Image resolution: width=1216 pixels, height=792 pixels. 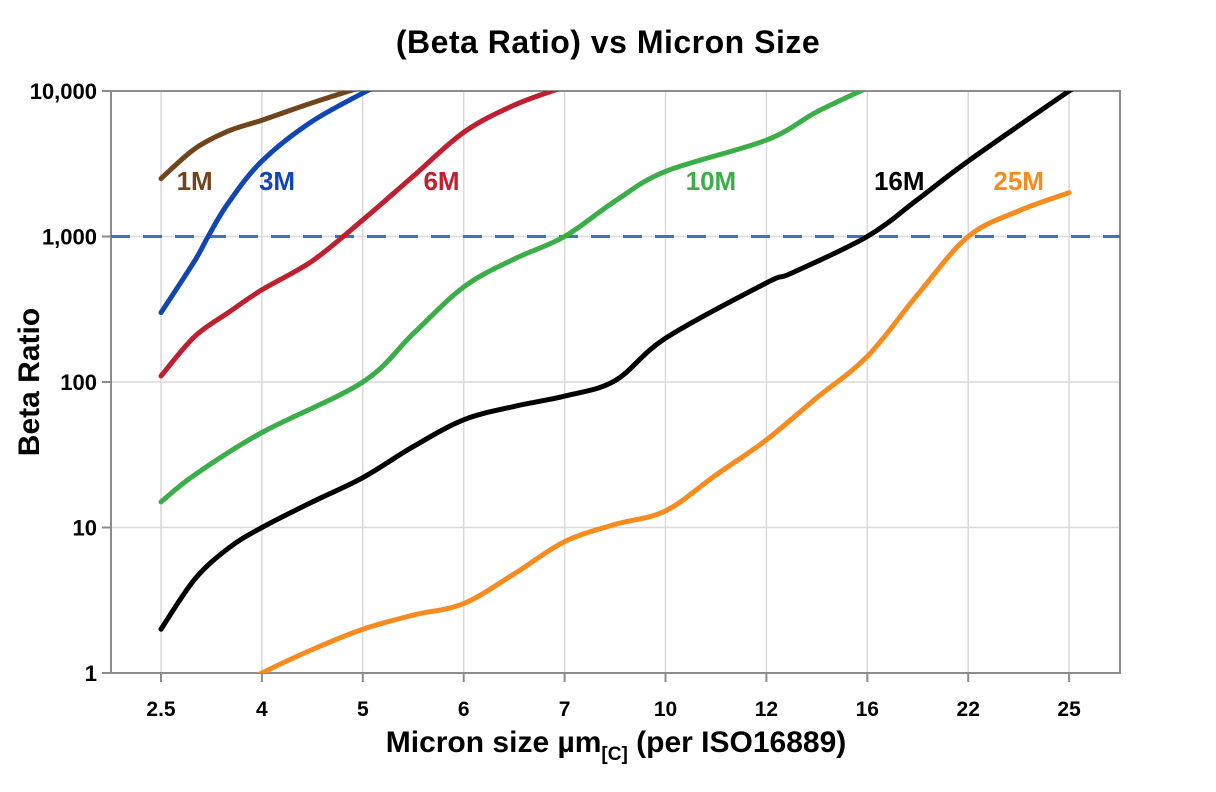 What do you see at coordinates (464, 709) in the screenshot?
I see `x-tick-label-6: 6` at bounding box center [464, 709].